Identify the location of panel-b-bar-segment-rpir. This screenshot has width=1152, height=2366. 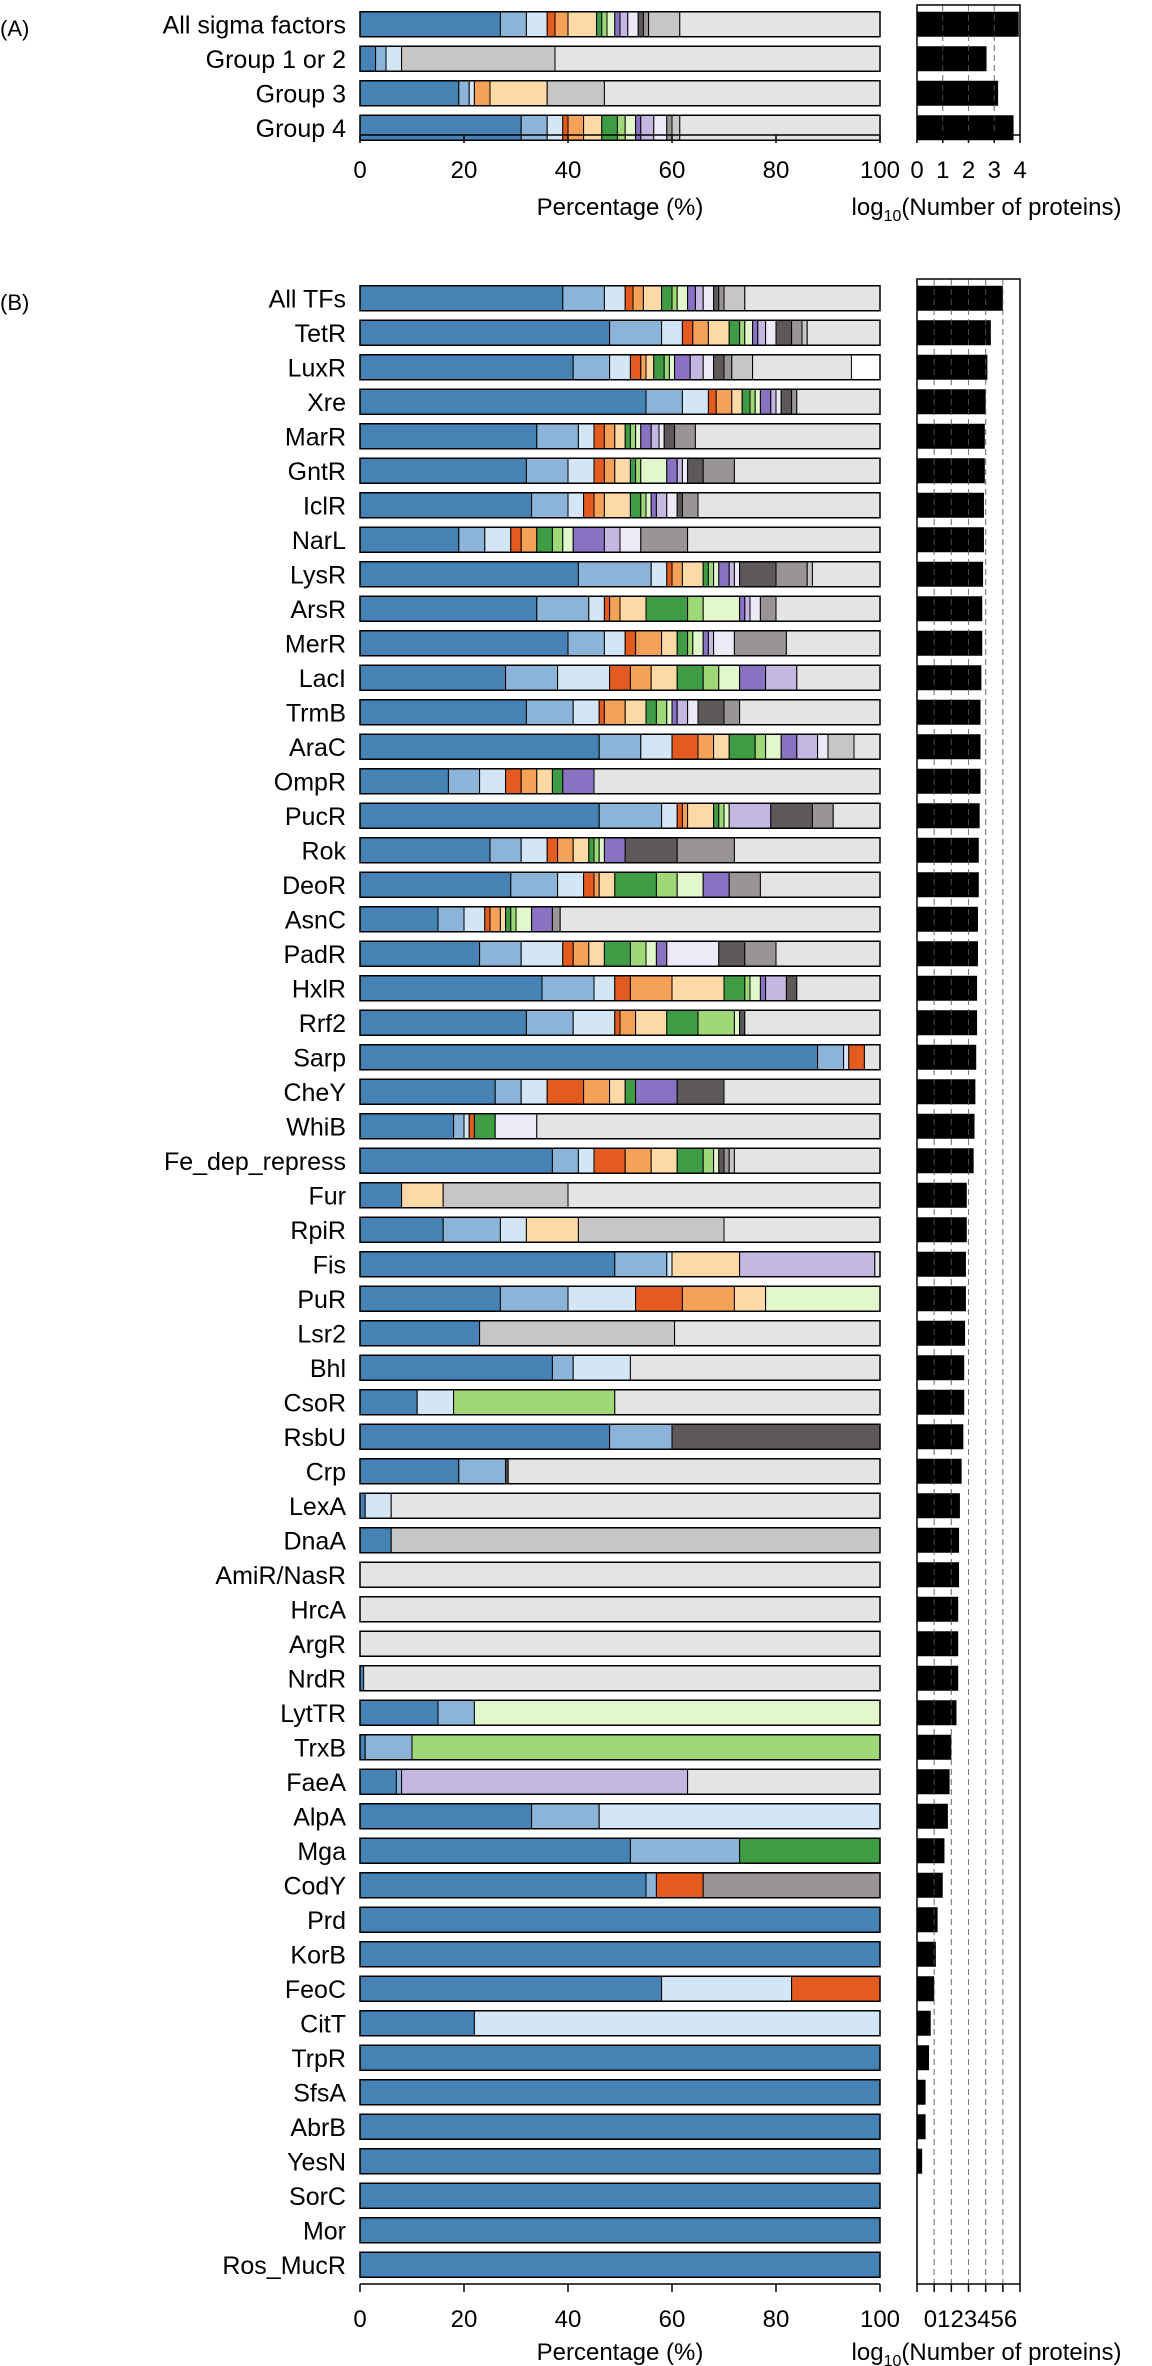
(651, 1229).